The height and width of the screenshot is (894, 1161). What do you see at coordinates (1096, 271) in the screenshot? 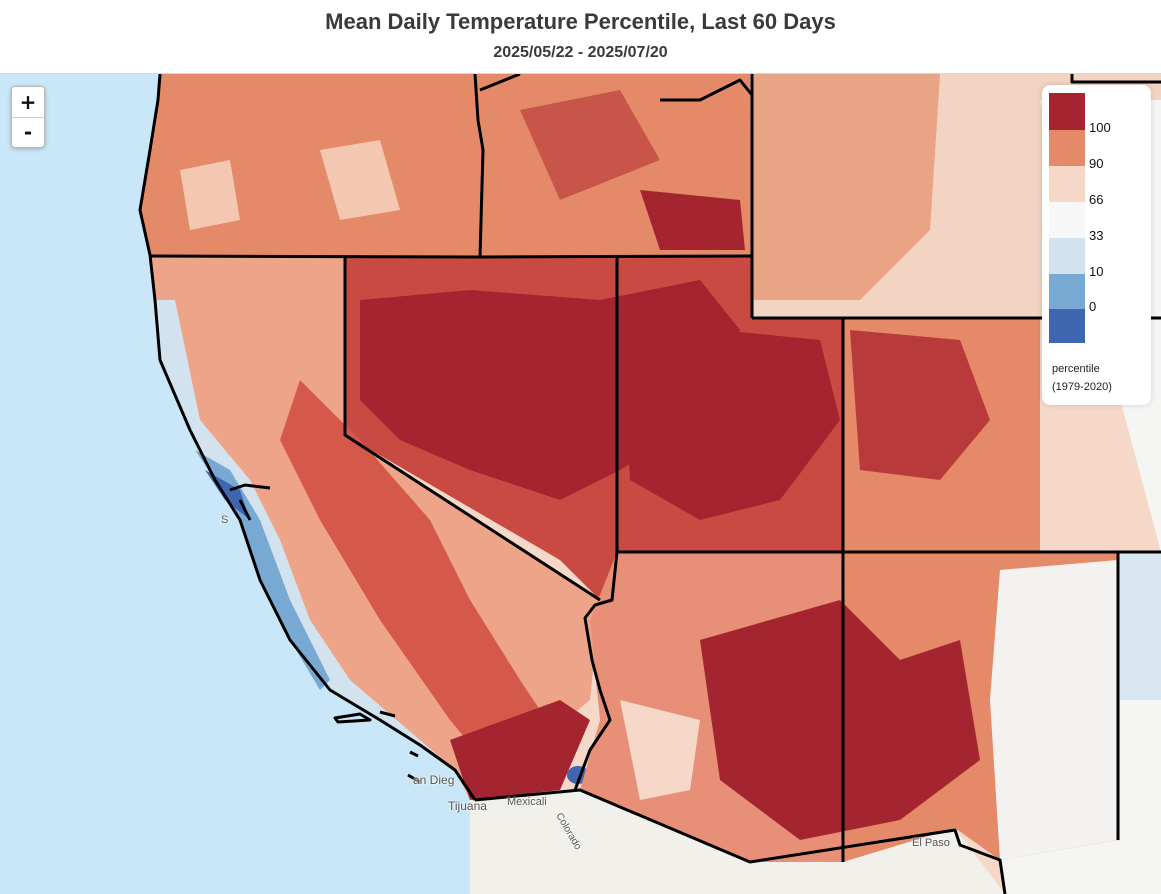
I see `legend-tick-10: 10` at bounding box center [1096, 271].